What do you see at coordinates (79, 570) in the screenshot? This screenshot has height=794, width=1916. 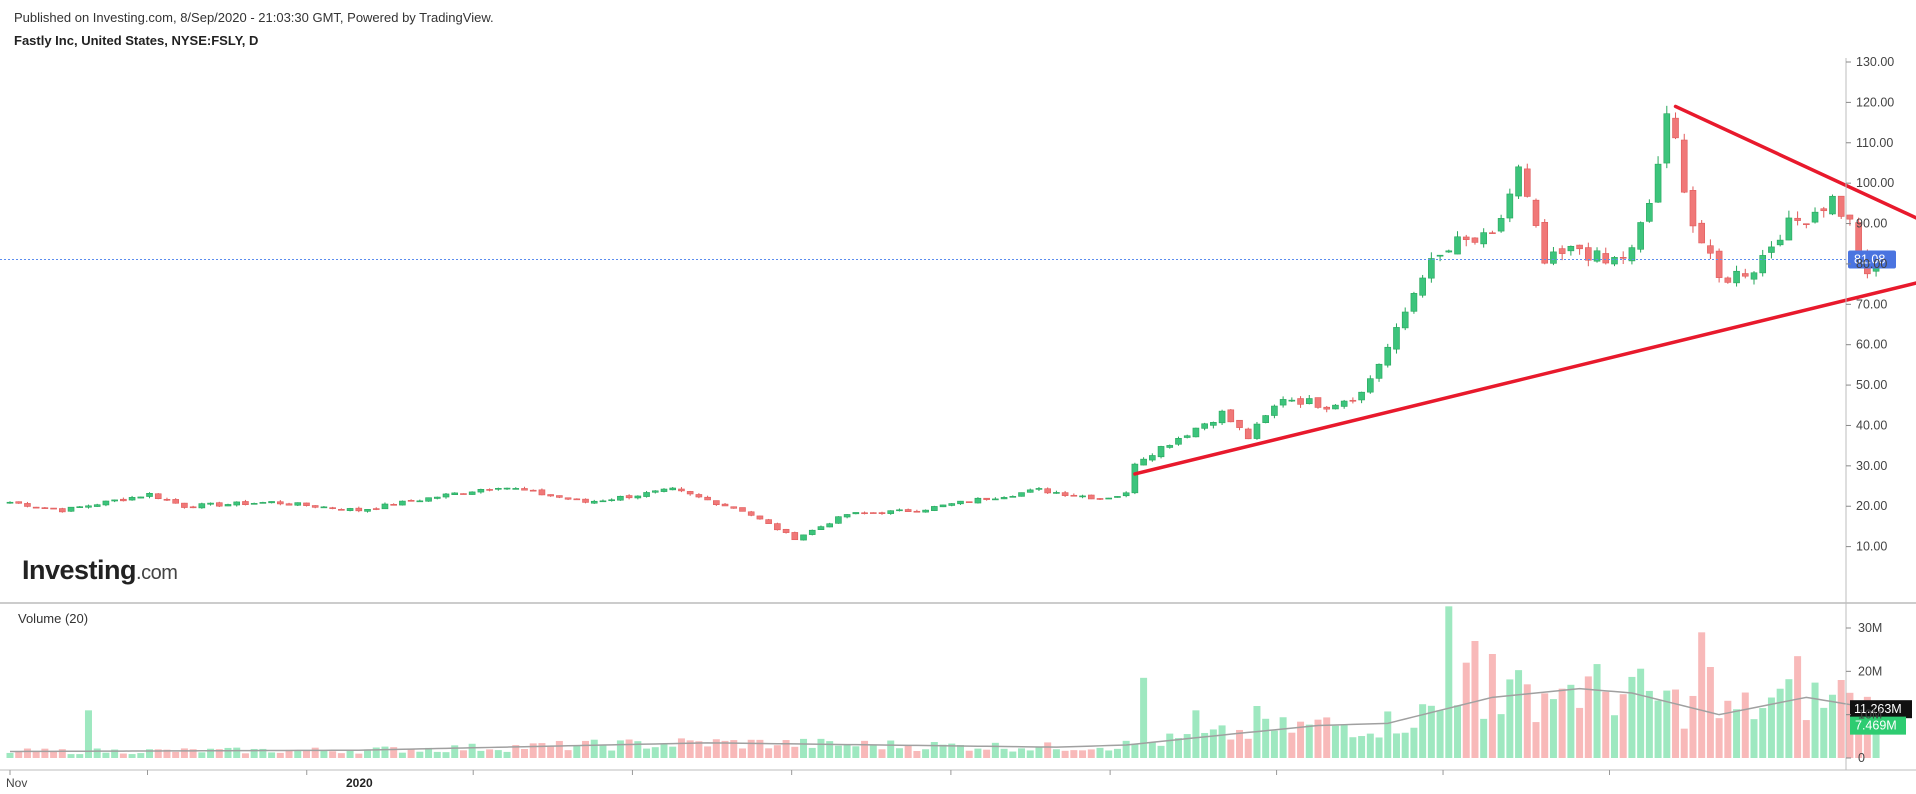 I see `logo-main: Investing` at bounding box center [79, 570].